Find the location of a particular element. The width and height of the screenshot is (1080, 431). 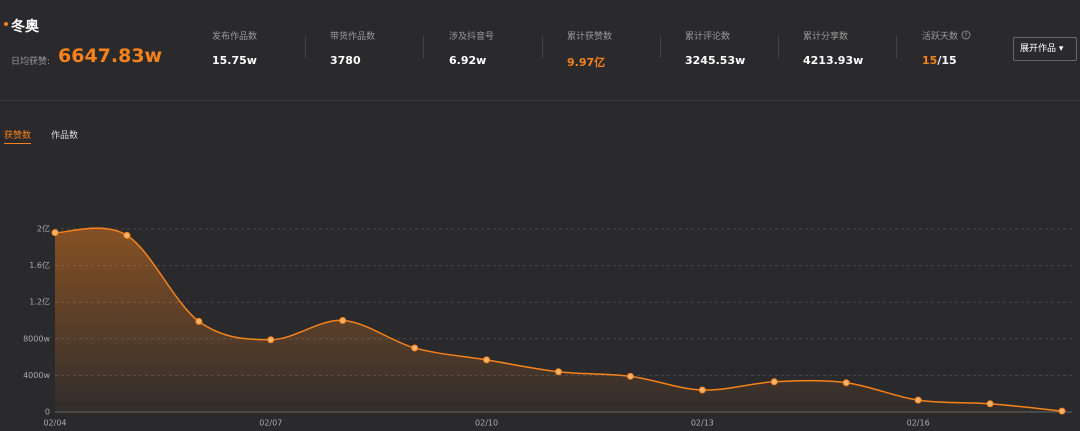

expand-button: 展开作品 ▾ is located at coordinates (1045, 49).